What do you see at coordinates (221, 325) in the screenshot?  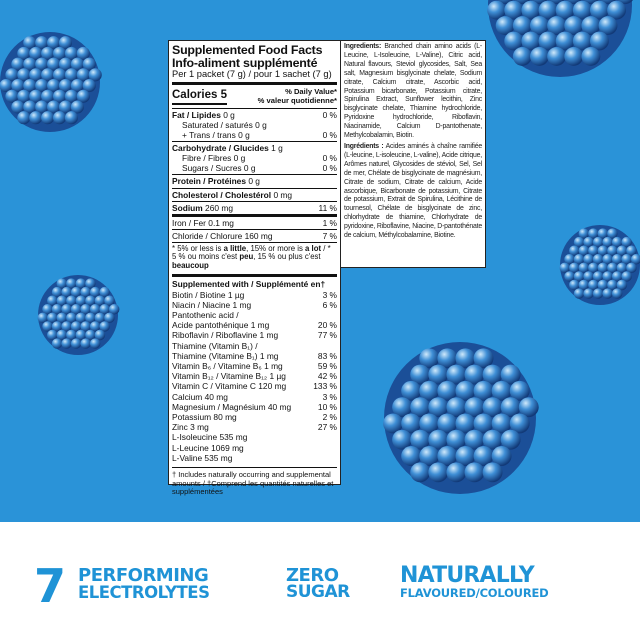 I see `supplement-name: Acide pantothénique 1 mg` at bounding box center [221, 325].